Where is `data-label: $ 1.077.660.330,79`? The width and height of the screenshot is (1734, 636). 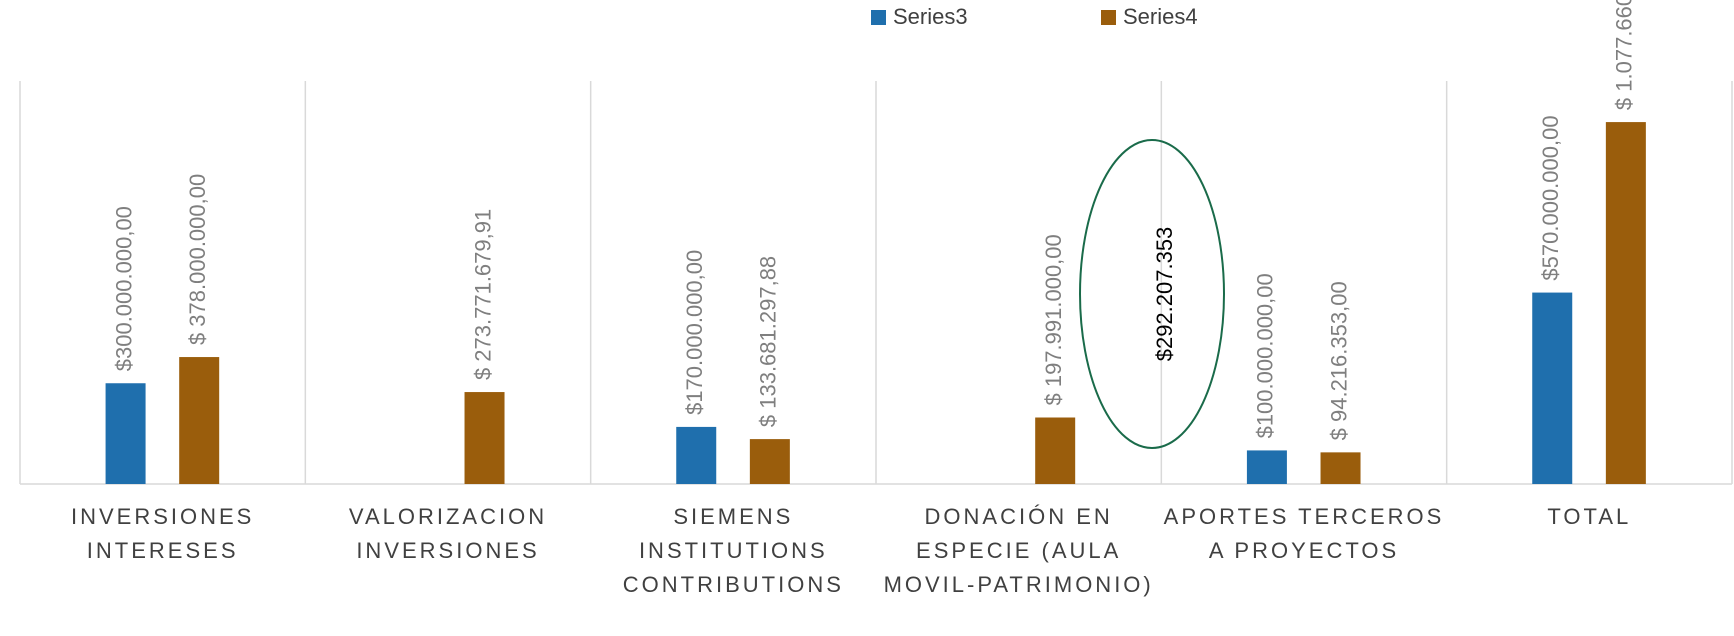 data-label: $ 1.077.660.330,79 is located at coordinates (1624, 55).